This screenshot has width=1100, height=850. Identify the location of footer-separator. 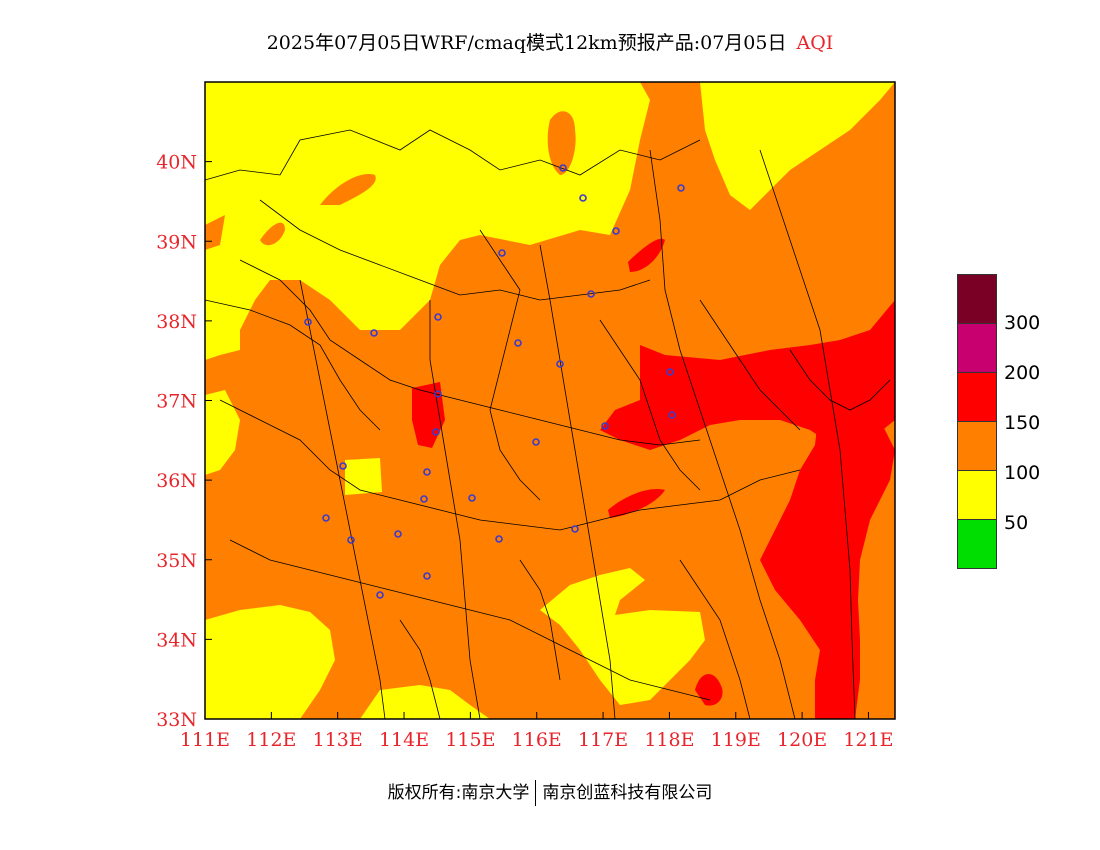
(536, 793).